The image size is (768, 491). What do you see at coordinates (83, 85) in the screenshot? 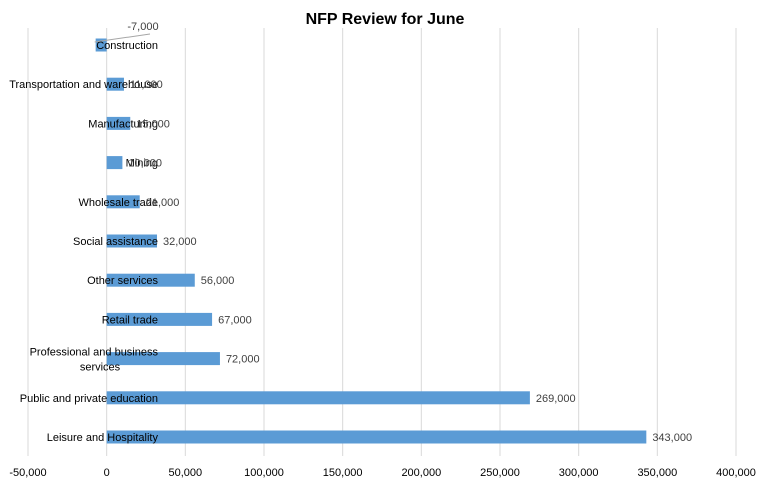
I see `category-label: Transportation and warehouse` at bounding box center [83, 85].